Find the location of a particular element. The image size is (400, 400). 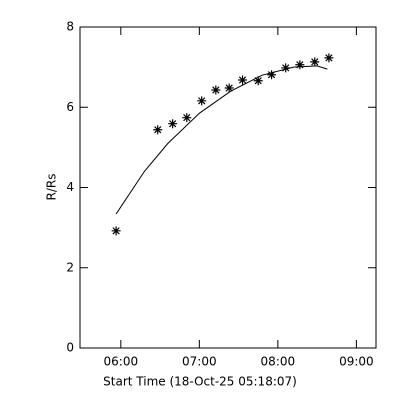

y-tick-label: 4 is located at coordinates (70, 187).